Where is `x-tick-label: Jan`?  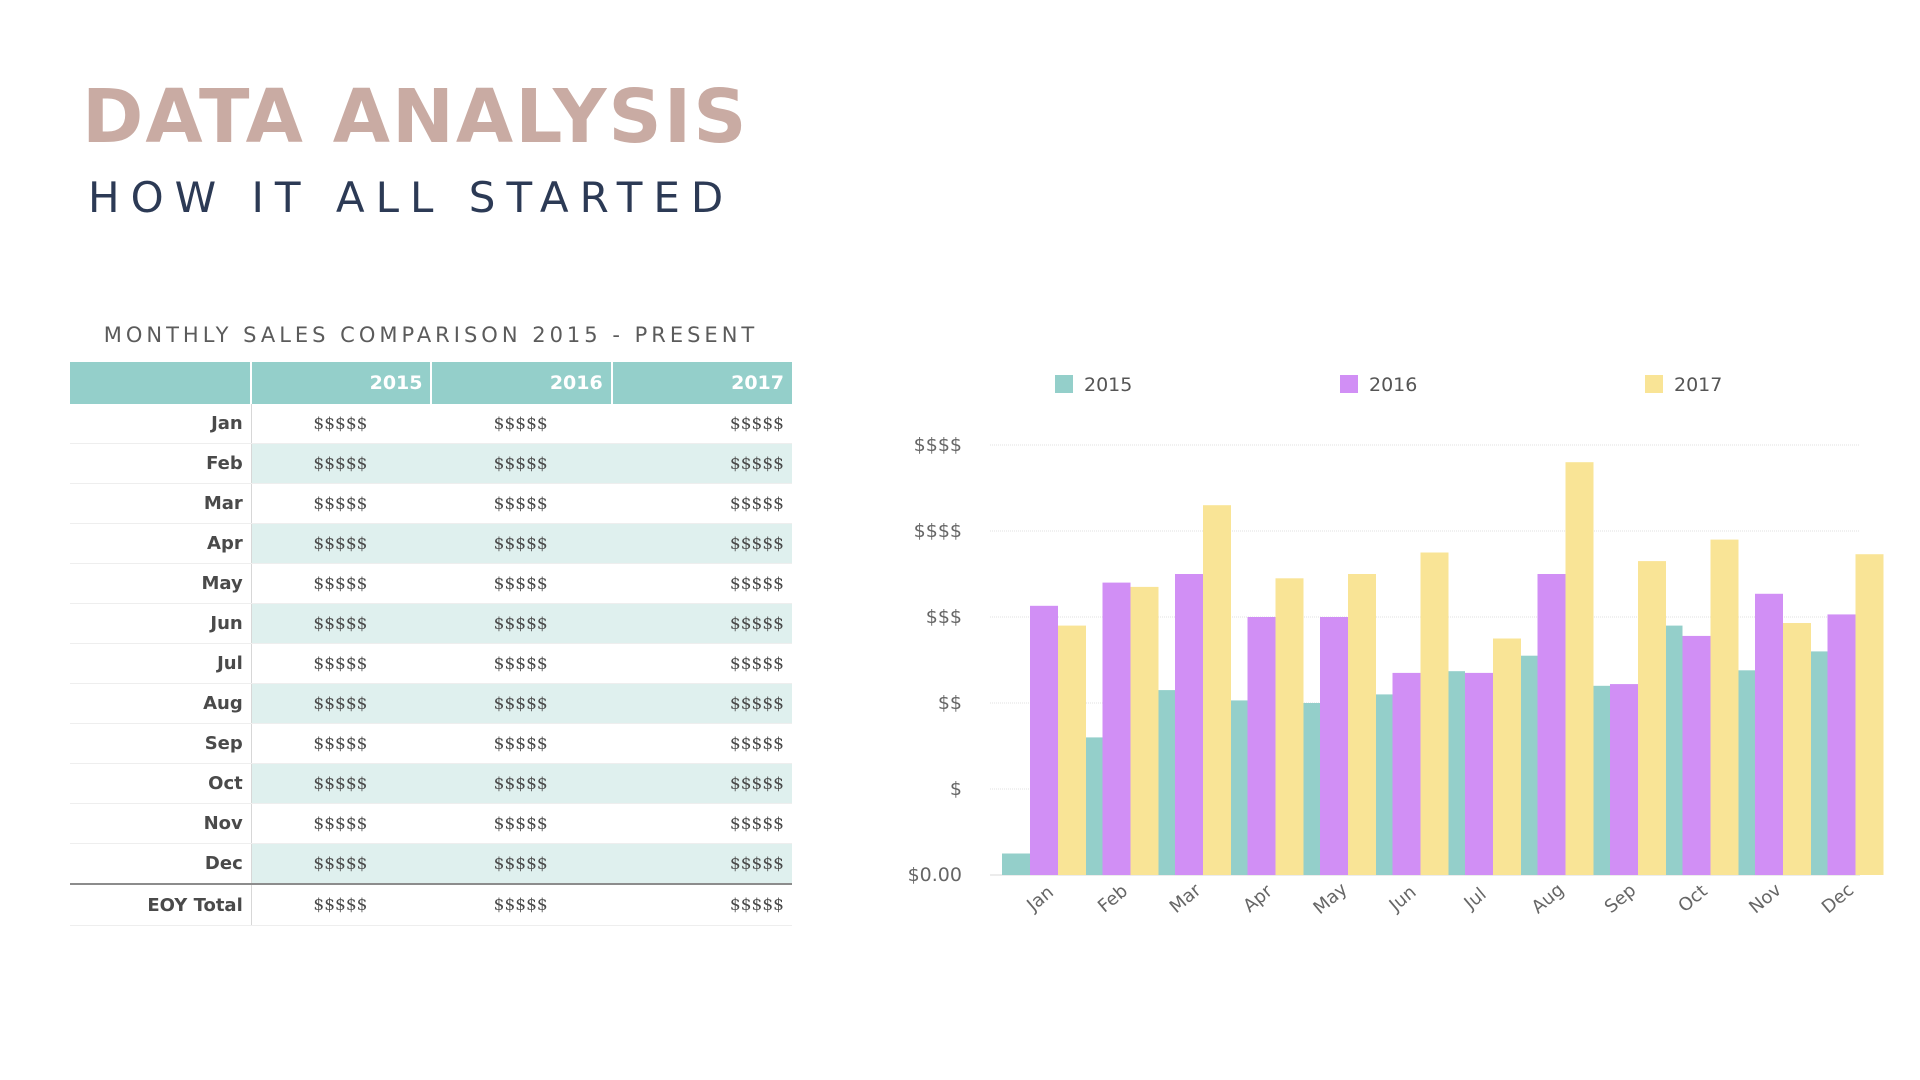 x-tick-label: Jan is located at coordinates (1040, 899).